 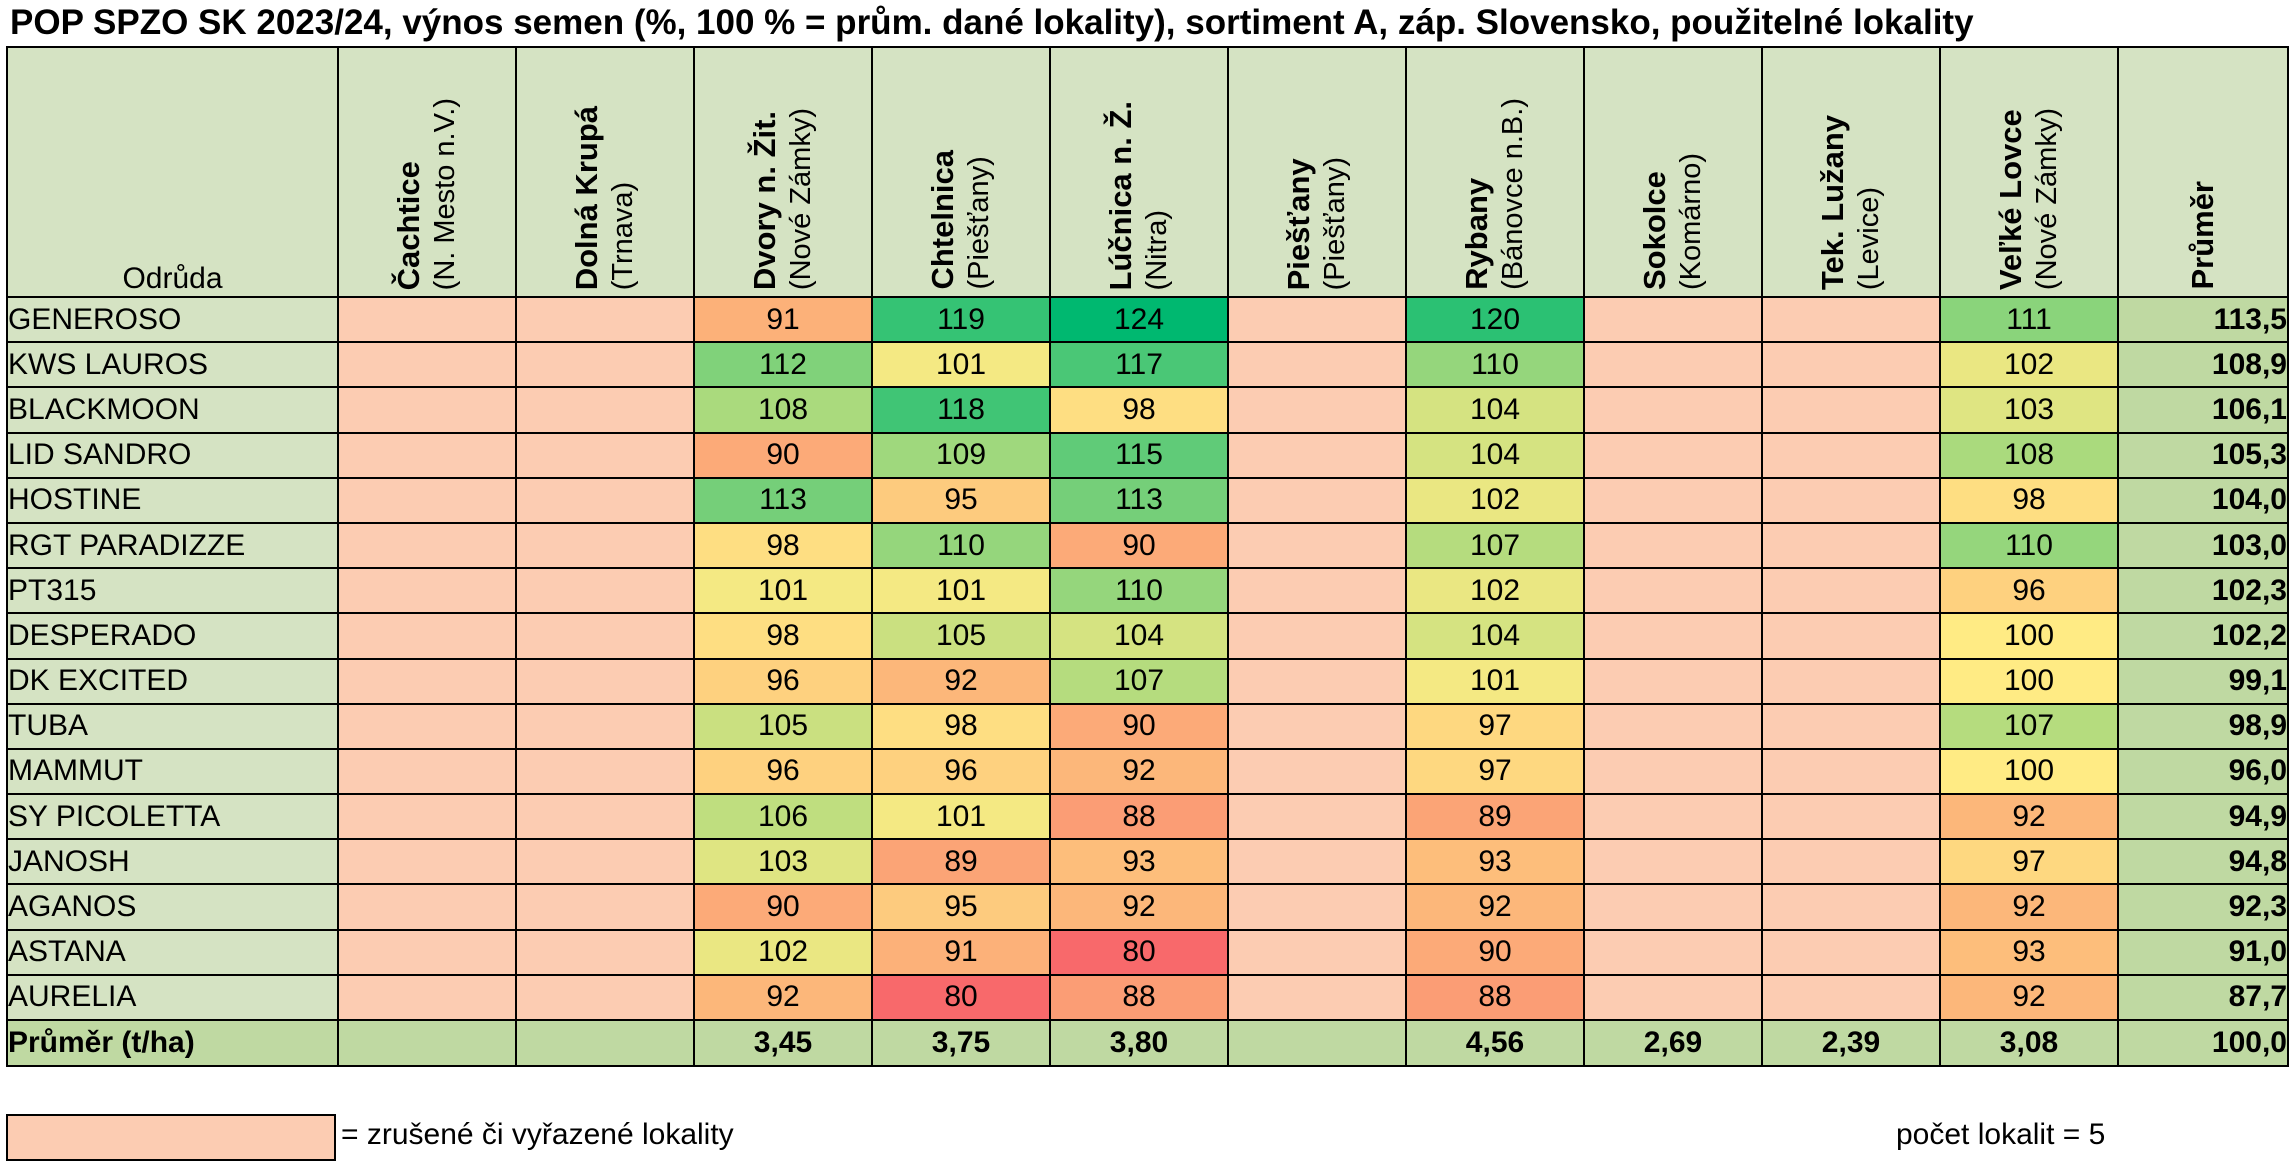 I want to click on location-header: Lúčnica n. Ž. (Nitra), so click(x=1139, y=172).